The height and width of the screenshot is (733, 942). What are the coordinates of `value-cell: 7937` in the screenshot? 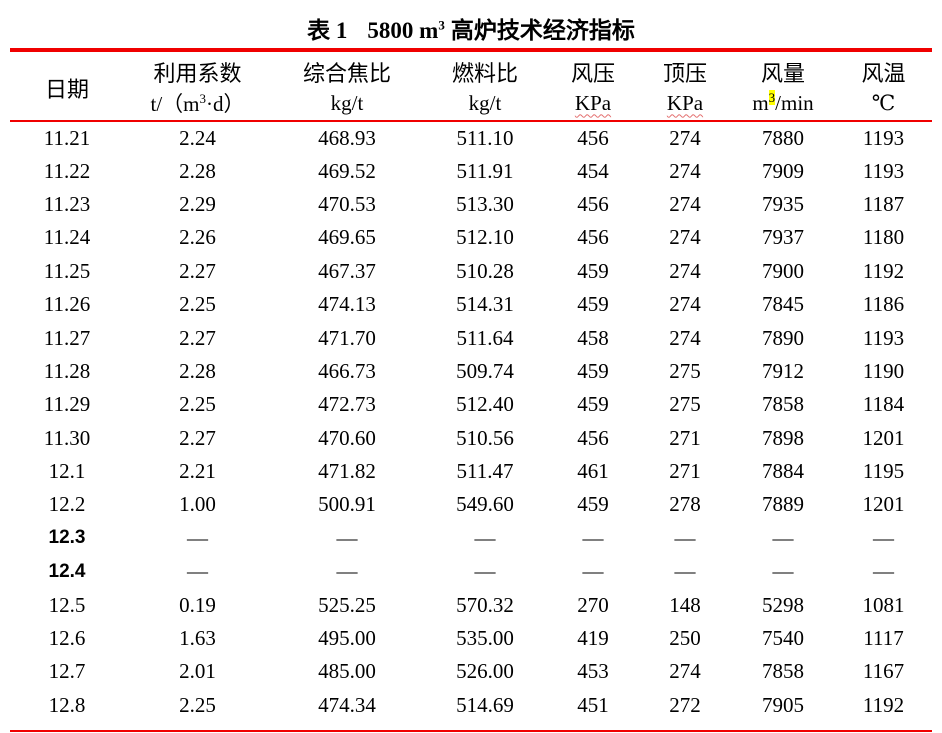 It's located at (783, 237).